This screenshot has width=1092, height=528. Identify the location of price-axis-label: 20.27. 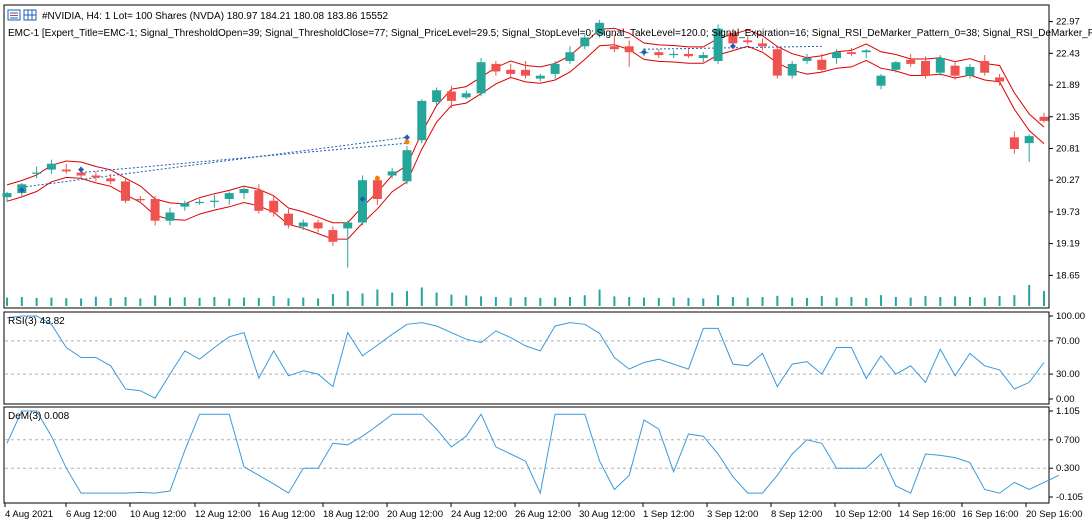
(1068, 180).